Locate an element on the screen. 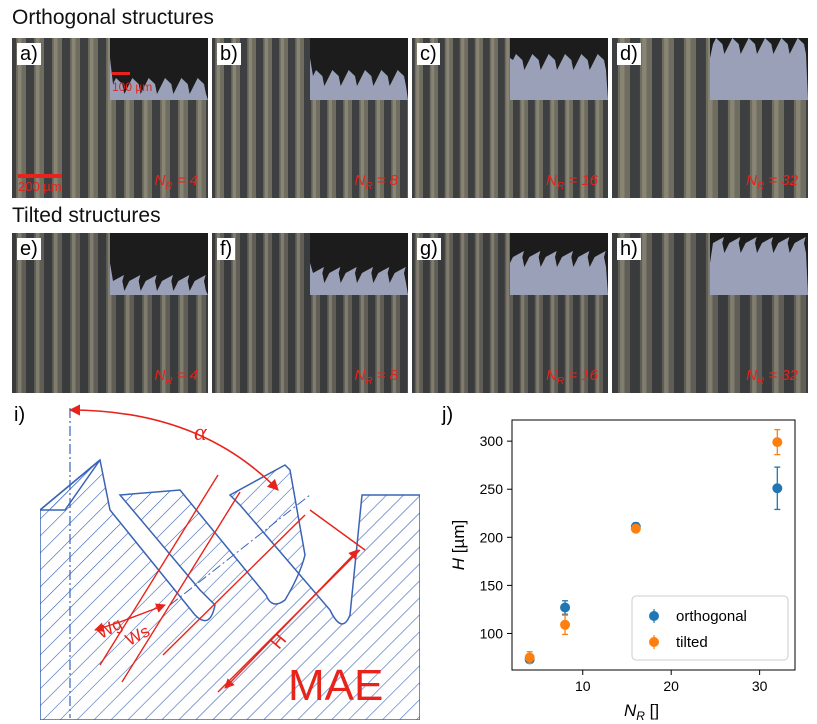 The width and height of the screenshot is (817, 724). y-tick-label: 200 is located at coordinates (492, 537).